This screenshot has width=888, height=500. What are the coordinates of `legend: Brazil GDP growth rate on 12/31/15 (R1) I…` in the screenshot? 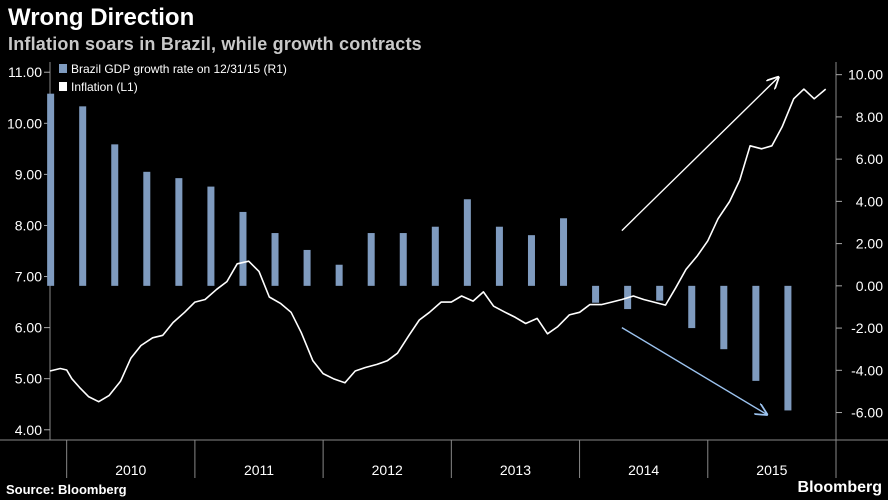 It's located at (173, 78).